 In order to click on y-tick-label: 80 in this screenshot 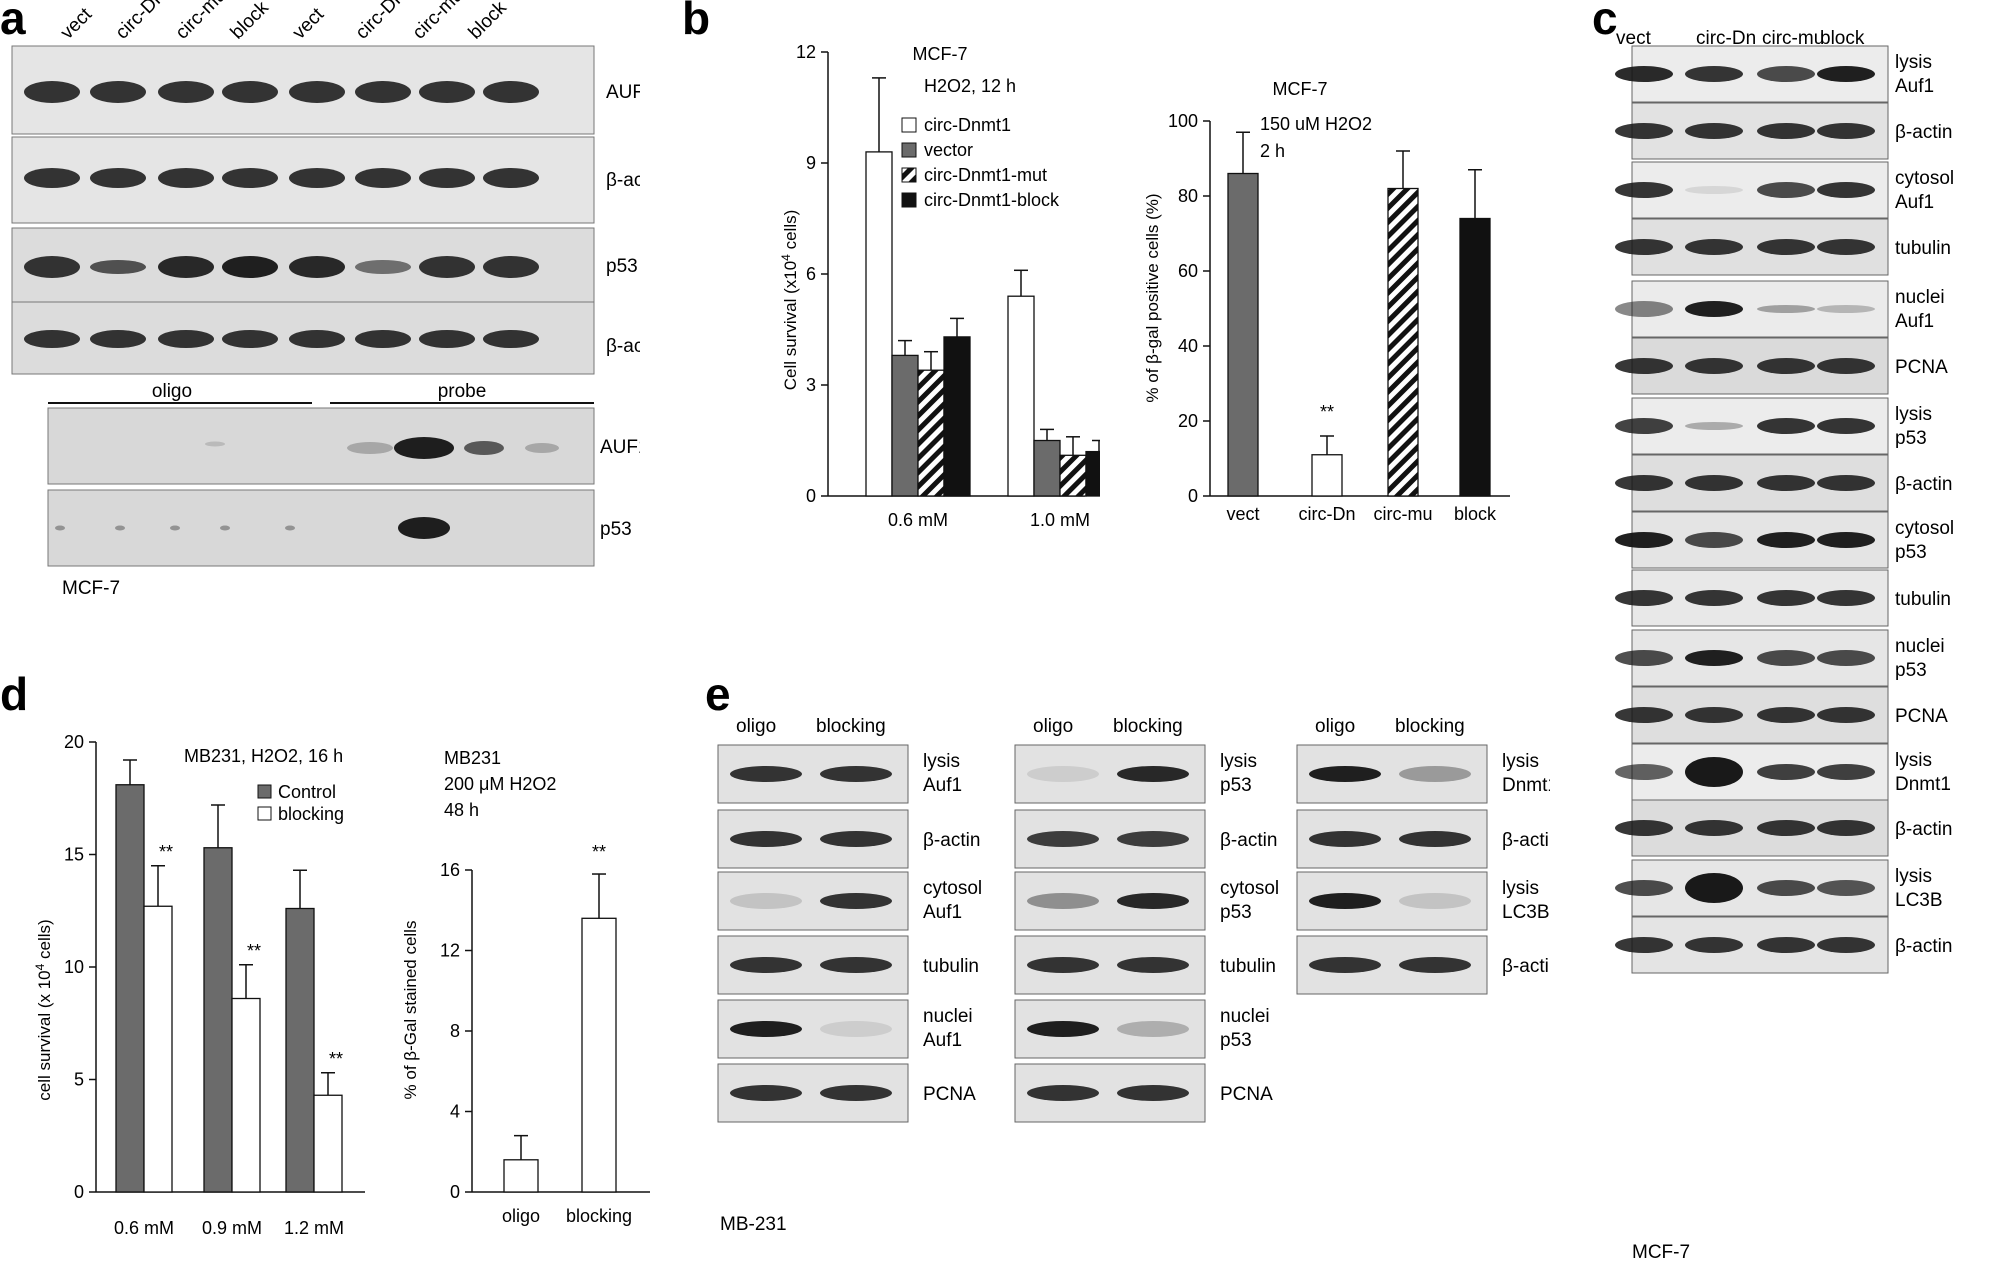, I will do `click(1188, 196)`.